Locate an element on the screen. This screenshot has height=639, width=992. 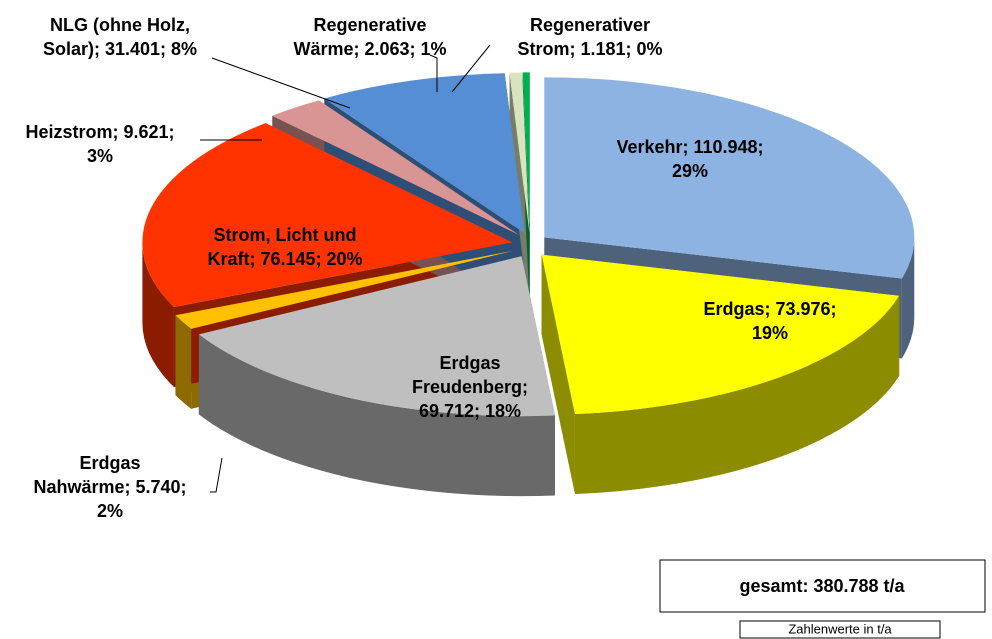
data-label: Heizstrom; 9.621; is located at coordinates (99, 132).